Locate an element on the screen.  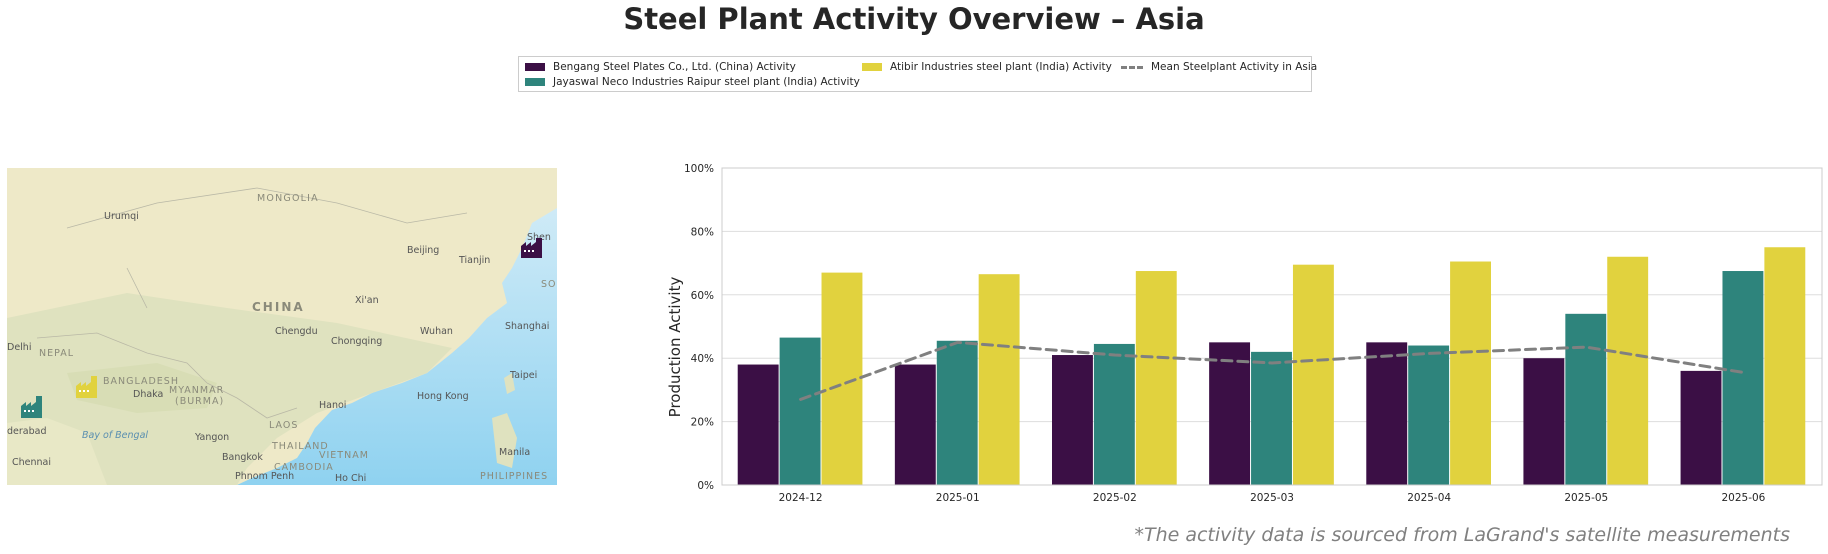
map-label-china: CHINA is located at coordinates (278, 307).